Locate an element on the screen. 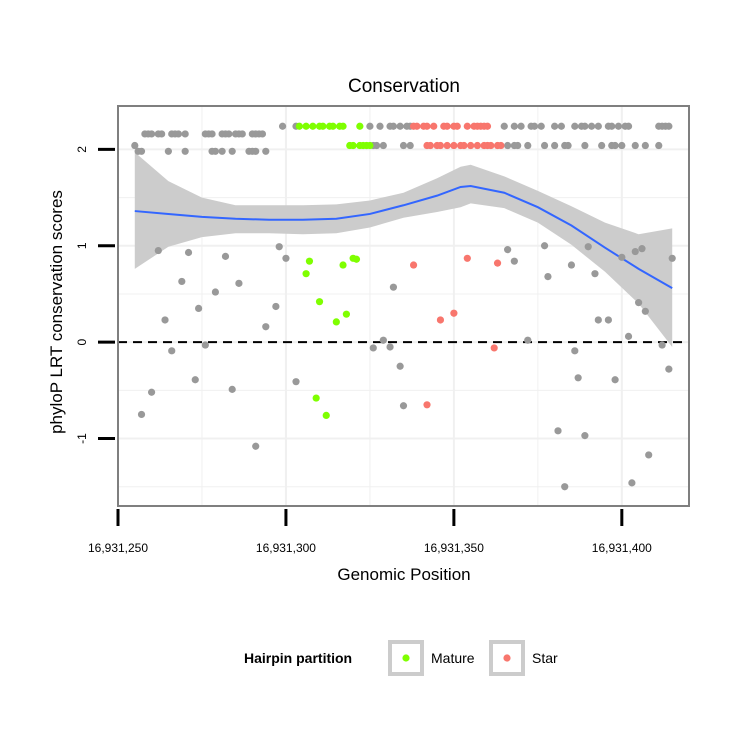  smooth-line-group is located at coordinates (403, 237).